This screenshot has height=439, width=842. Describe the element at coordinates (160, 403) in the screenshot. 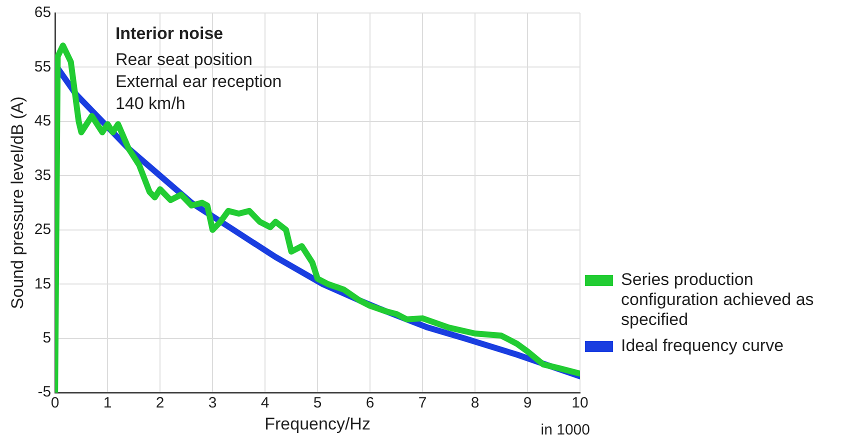

I see `x-tick-label: 2` at that location.